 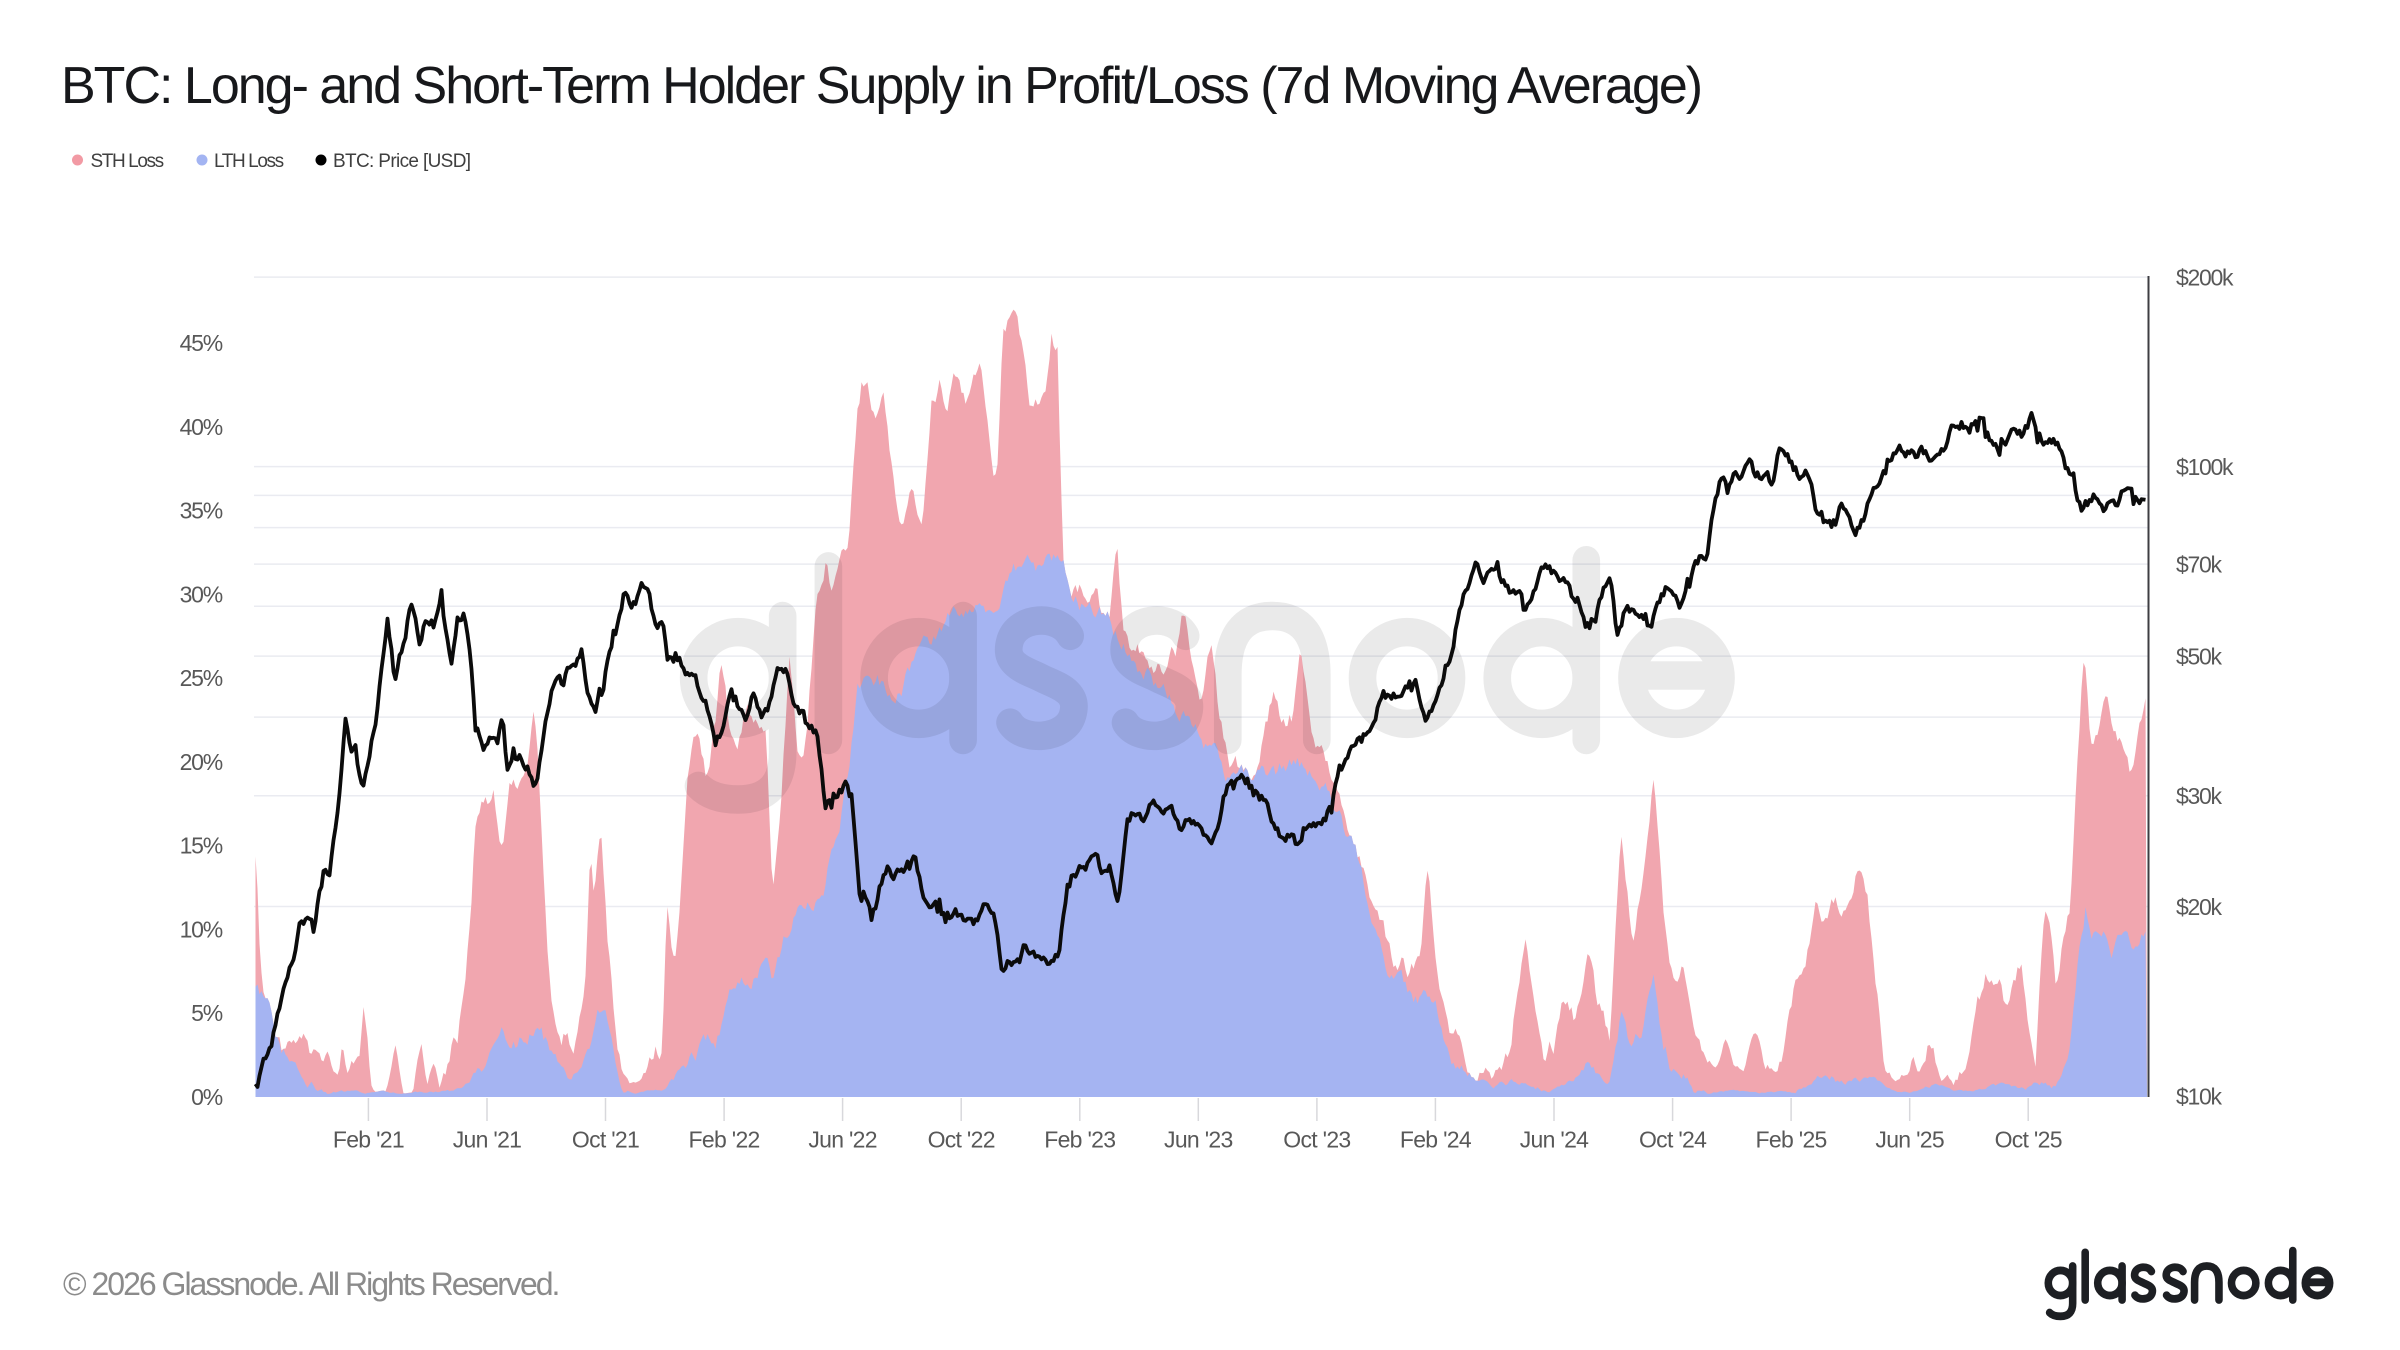 What do you see at coordinates (249, 161) in the screenshot?
I see `svg-text: LTH Loss` at bounding box center [249, 161].